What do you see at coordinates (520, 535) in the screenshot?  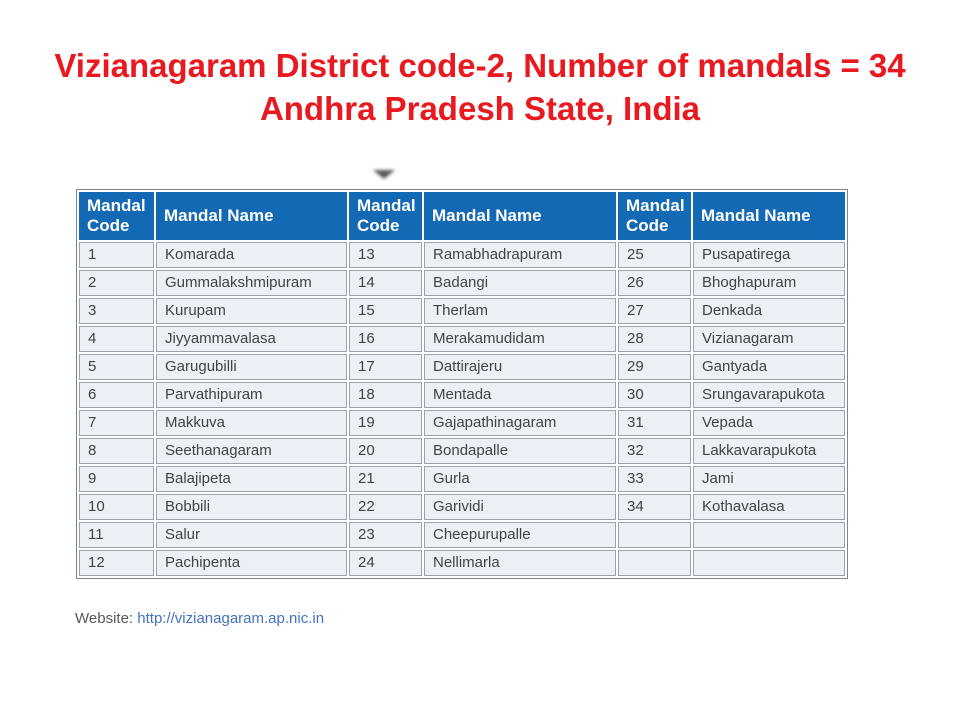 I see `mandal-name-cell: Cheepurupalle` at bounding box center [520, 535].